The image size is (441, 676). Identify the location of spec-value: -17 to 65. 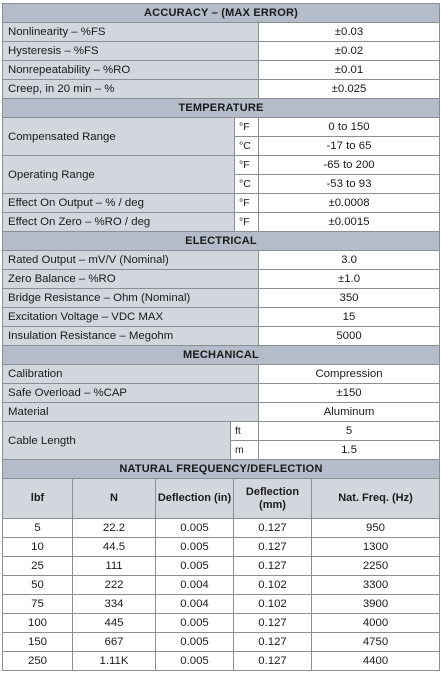
(349, 146).